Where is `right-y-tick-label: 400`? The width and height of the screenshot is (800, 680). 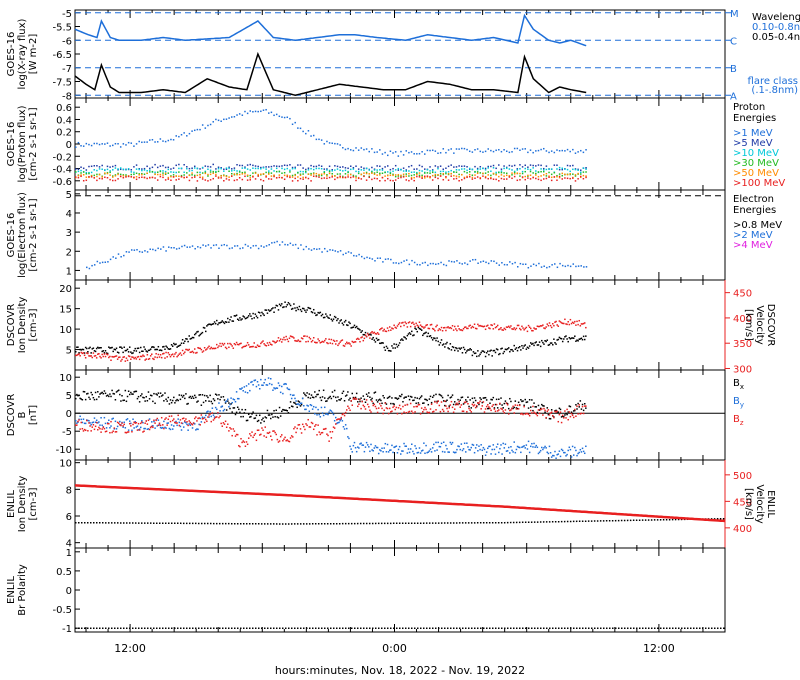 right-y-tick-label: 400 is located at coordinates (742, 529).